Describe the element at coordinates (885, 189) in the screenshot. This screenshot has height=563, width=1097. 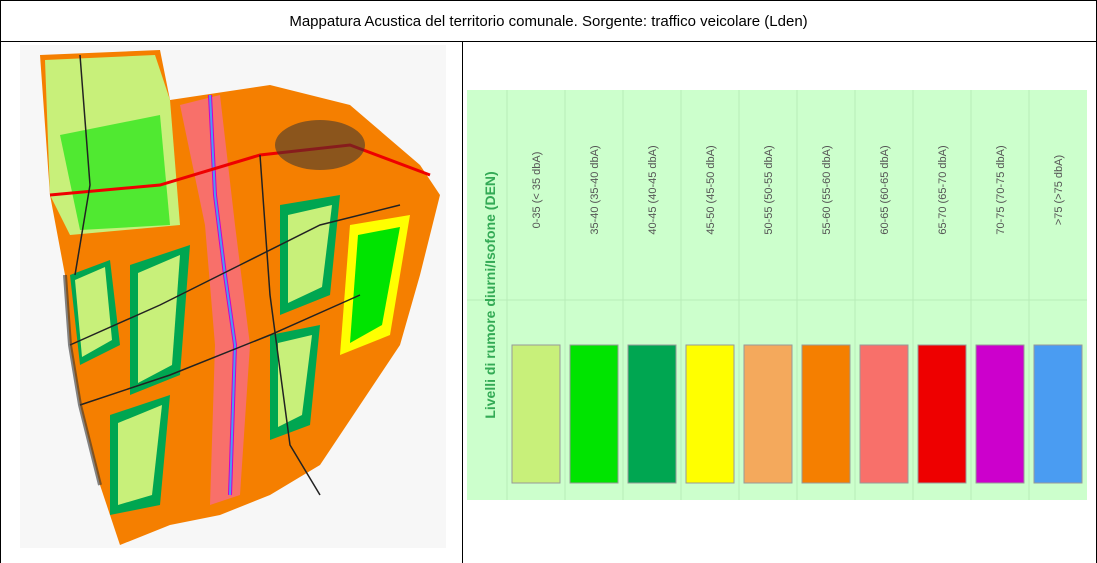
I see `legend-label: 60-65 (60-65 dbA)` at that location.